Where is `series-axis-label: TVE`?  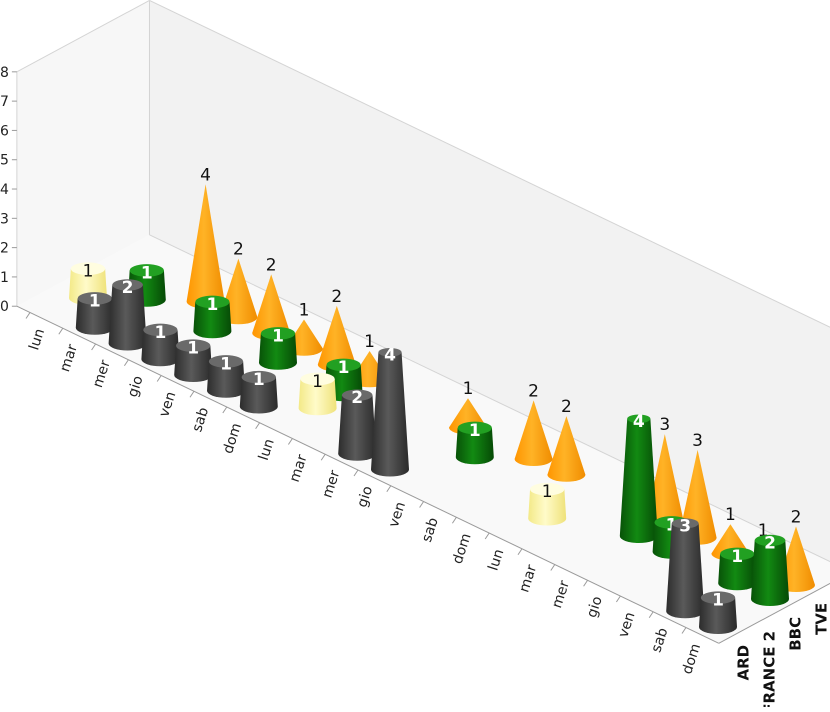
series-axis-label: TVE is located at coordinates (821, 619).